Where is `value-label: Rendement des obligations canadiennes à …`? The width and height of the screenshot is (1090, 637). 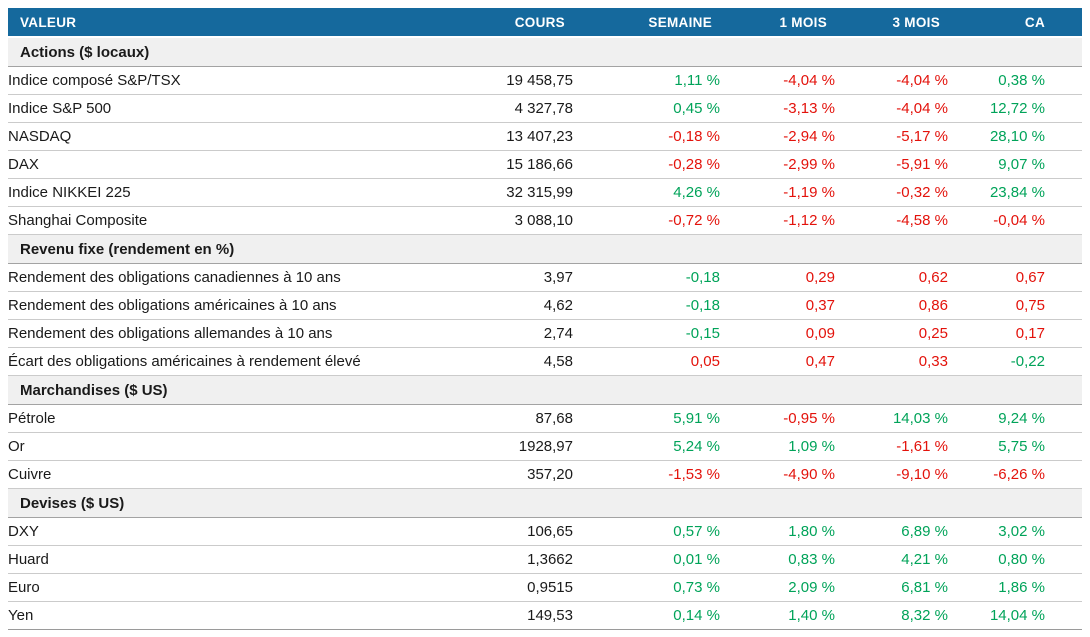
value-label: Rendement des obligations canadiennes à … is located at coordinates (238, 277).